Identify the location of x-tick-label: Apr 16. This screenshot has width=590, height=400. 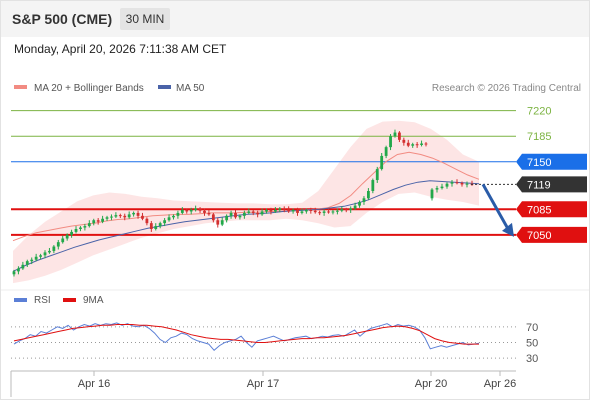
(94, 384).